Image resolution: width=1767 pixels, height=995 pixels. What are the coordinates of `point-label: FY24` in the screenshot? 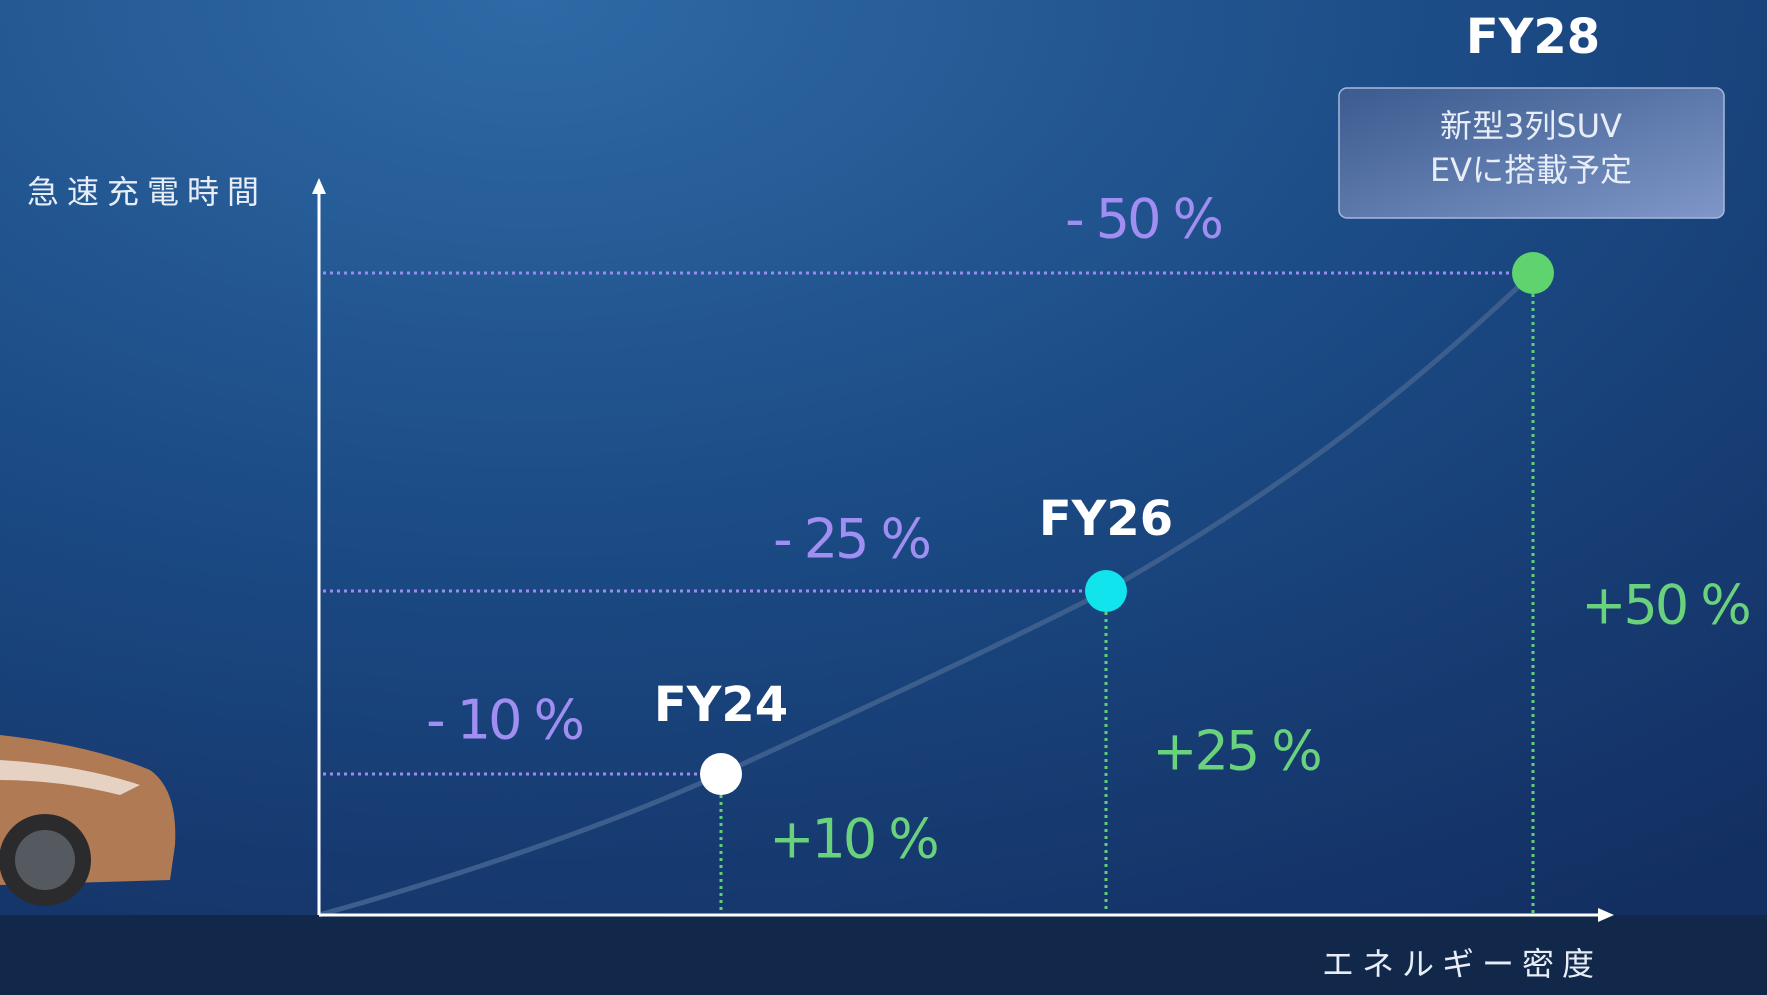 It's located at (721, 705).